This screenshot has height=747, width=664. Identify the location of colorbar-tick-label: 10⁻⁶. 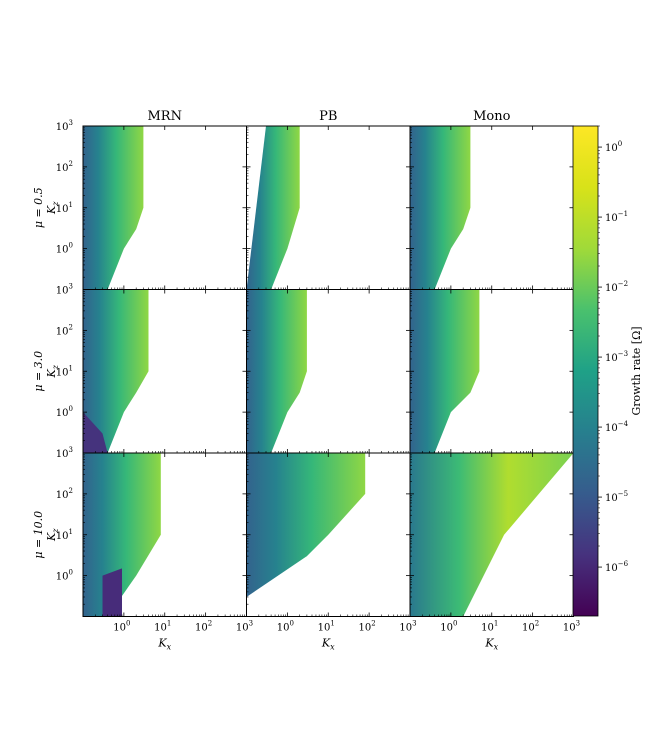
(617, 567).